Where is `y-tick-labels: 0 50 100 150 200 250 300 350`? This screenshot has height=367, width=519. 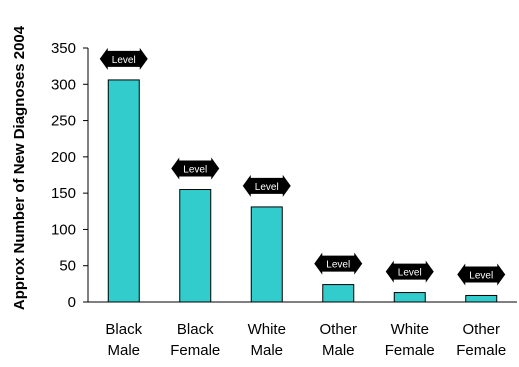 y-tick-labels: 0 50 100 150 200 250 300 350 is located at coordinates (63, 175).